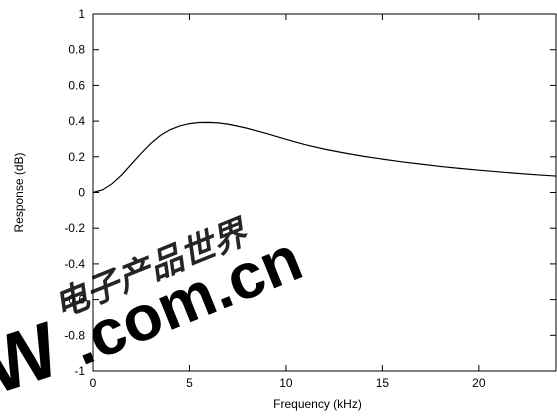 This screenshot has height=416, width=557. What do you see at coordinates (81, 14) in the screenshot?
I see `y-tick-label: 1` at bounding box center [81, 14].